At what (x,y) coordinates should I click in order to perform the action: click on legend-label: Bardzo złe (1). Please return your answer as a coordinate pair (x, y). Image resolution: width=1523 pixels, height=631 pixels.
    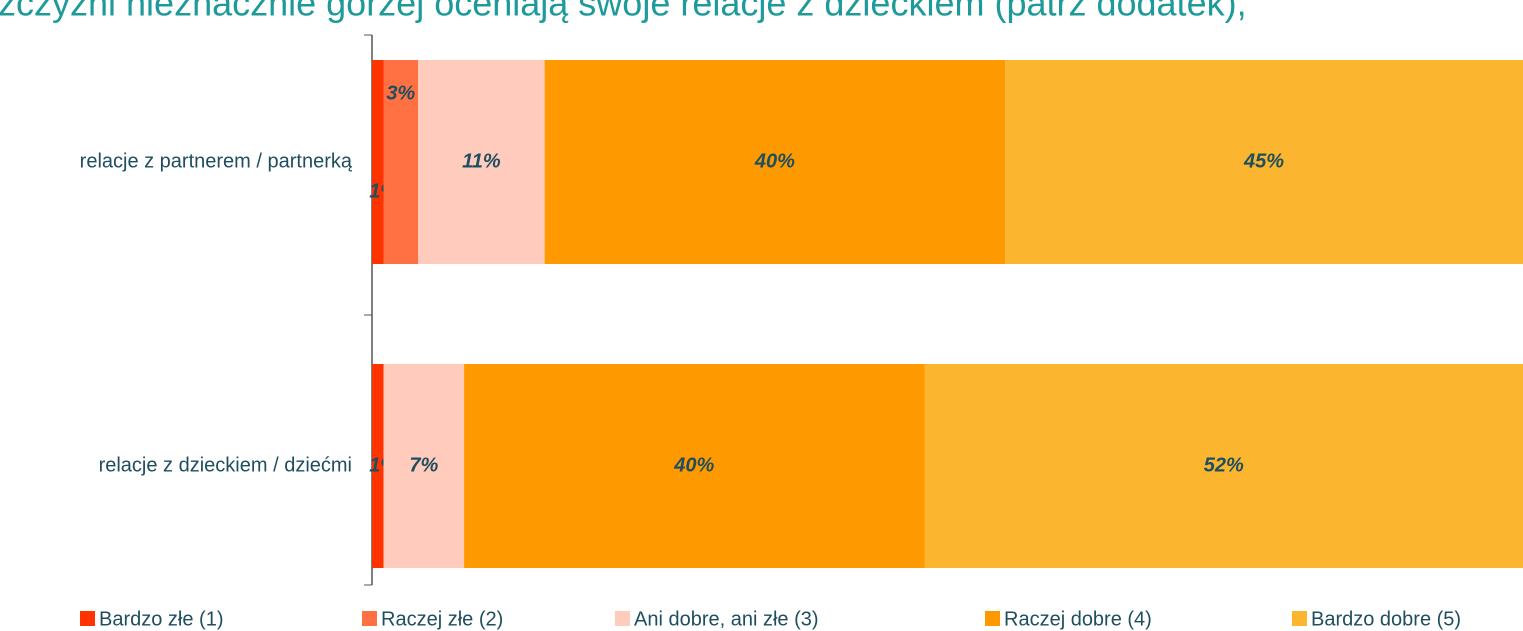
    Looking at the image, I should click on (161, 619).